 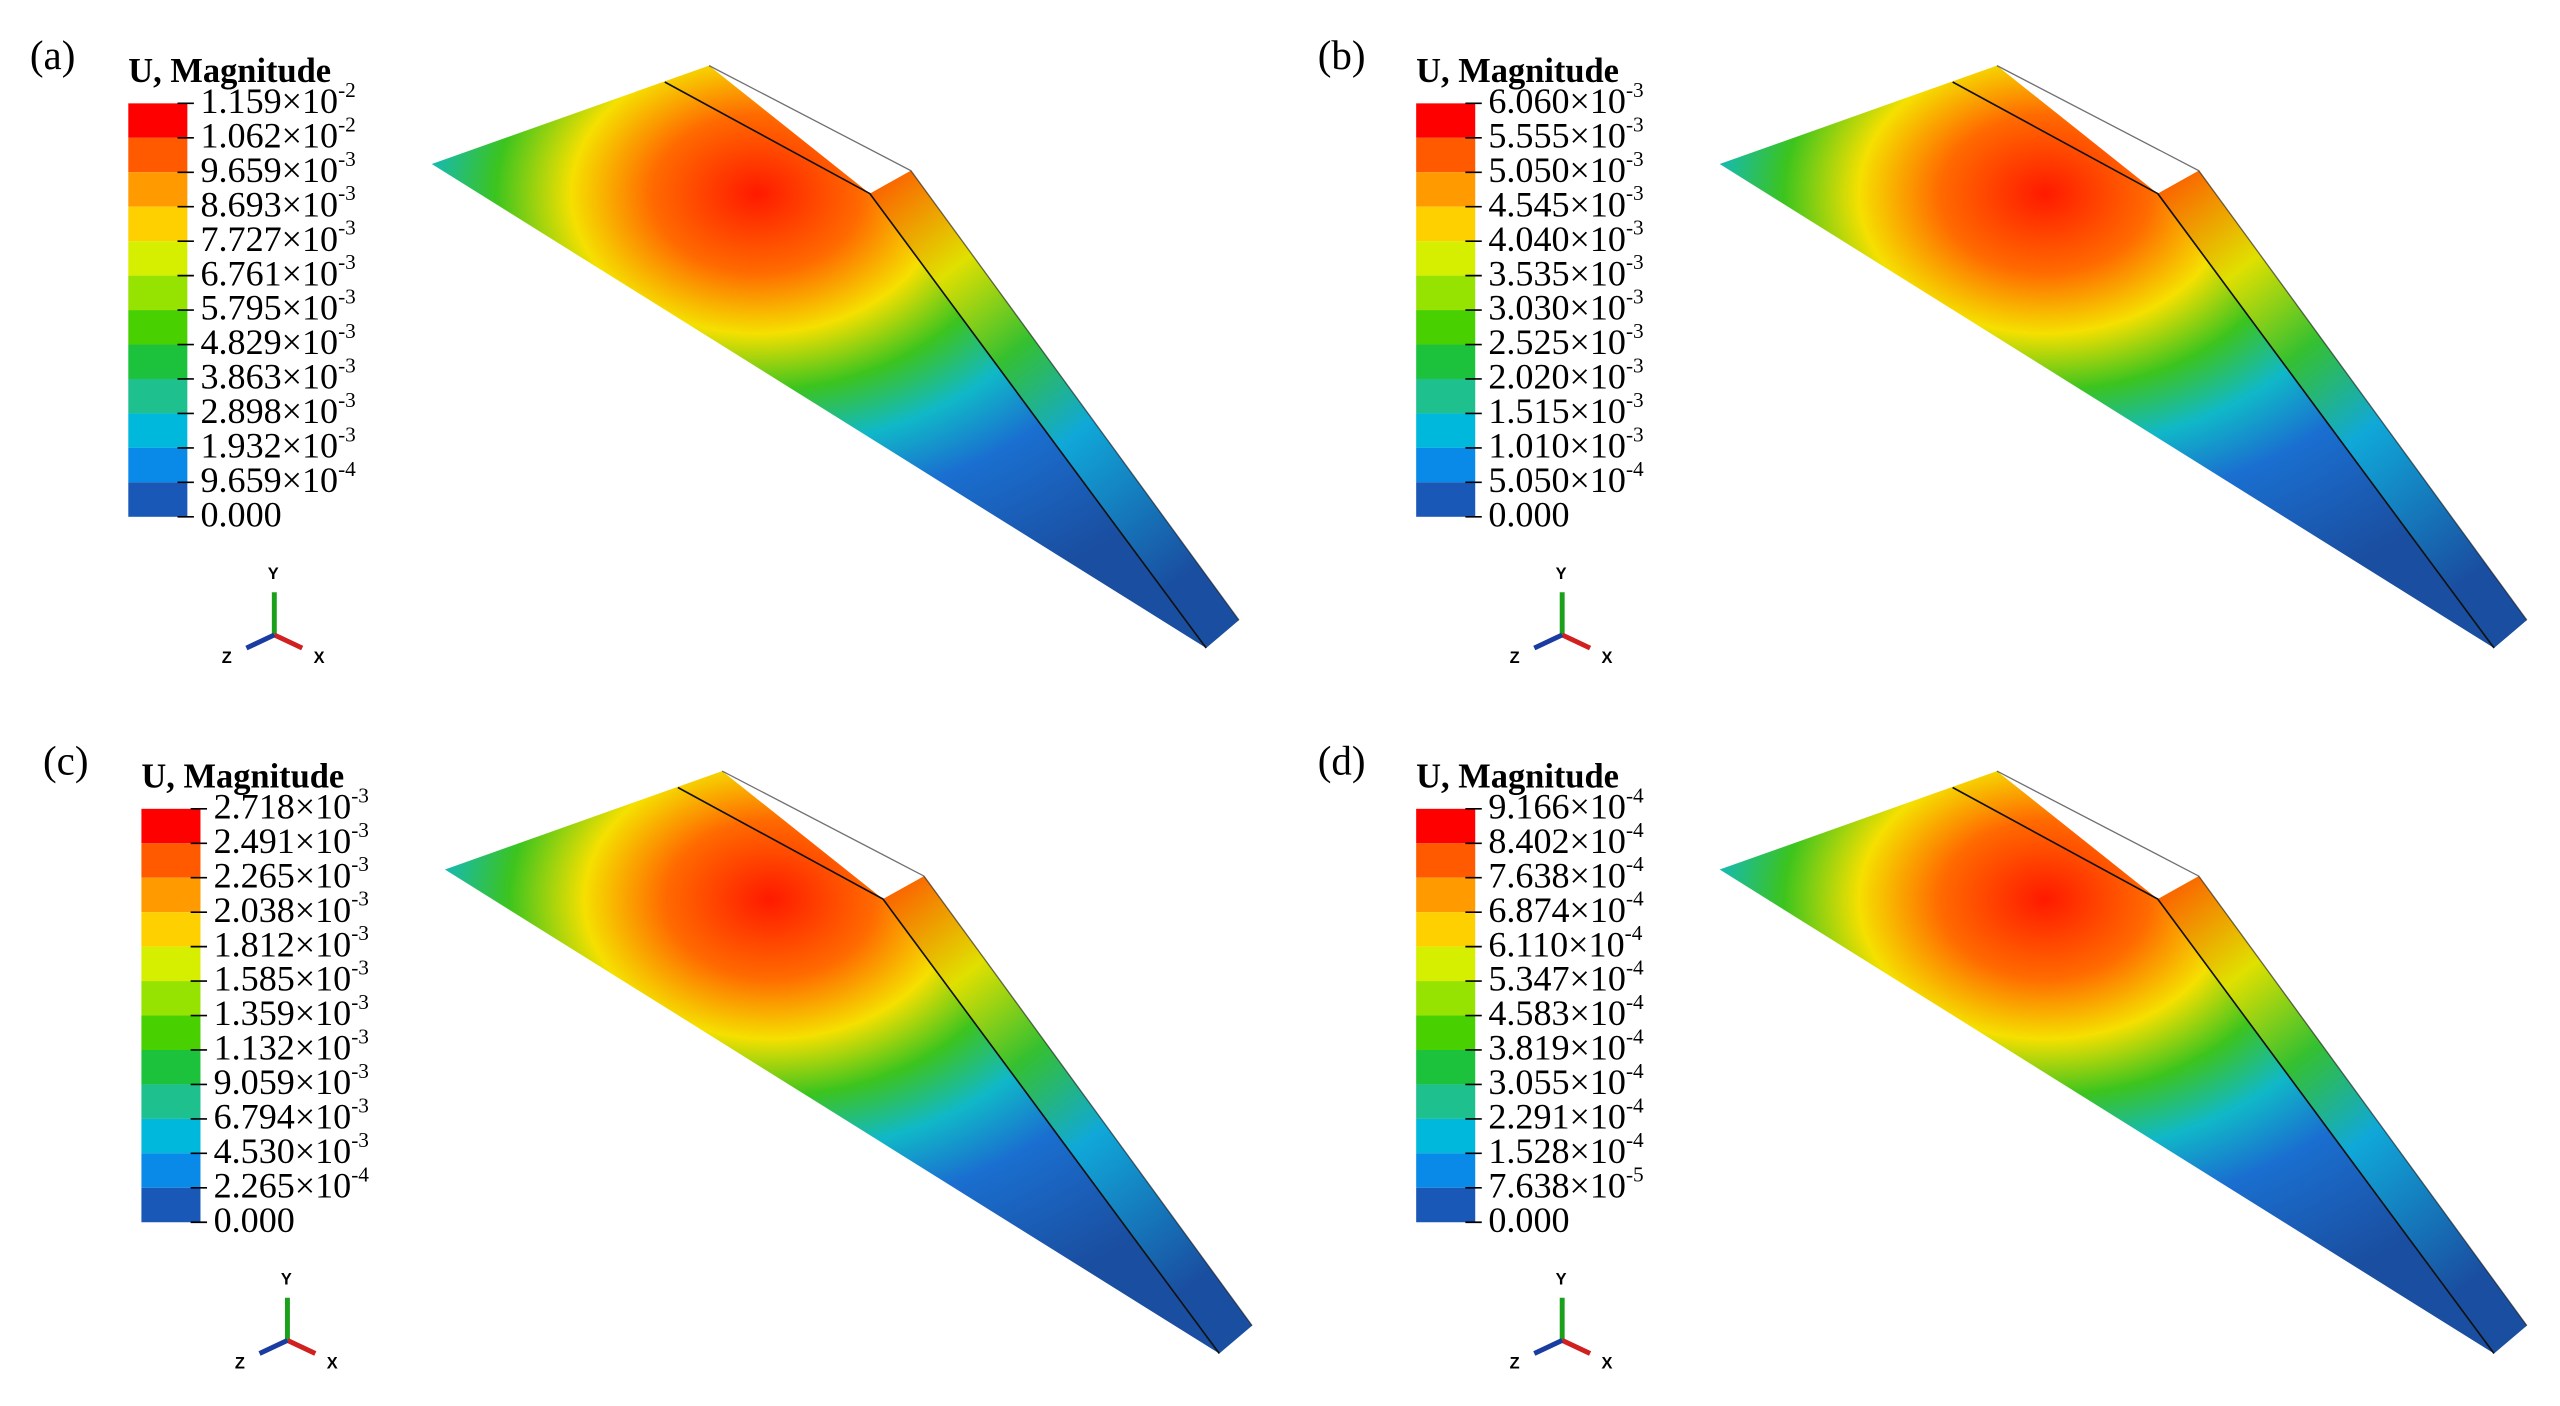 I want to click on legend-label-base: 7.727×10, so click(x=269, y=239).